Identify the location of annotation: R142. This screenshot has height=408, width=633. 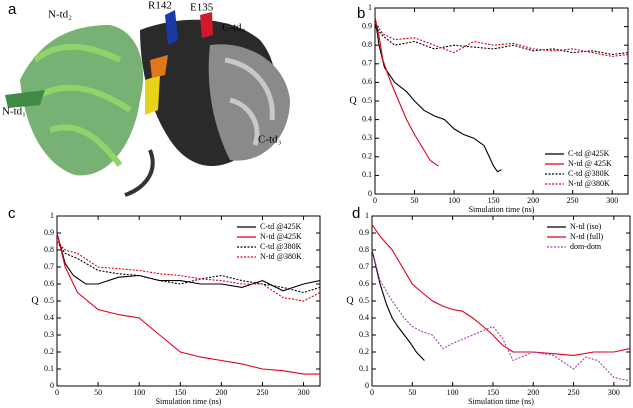
(160, 6).